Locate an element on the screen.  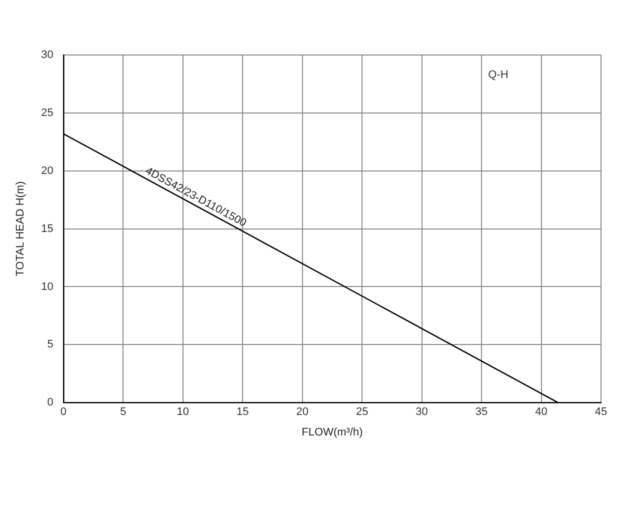
x-tick-label: 15 is located at coordinates (242, 412).